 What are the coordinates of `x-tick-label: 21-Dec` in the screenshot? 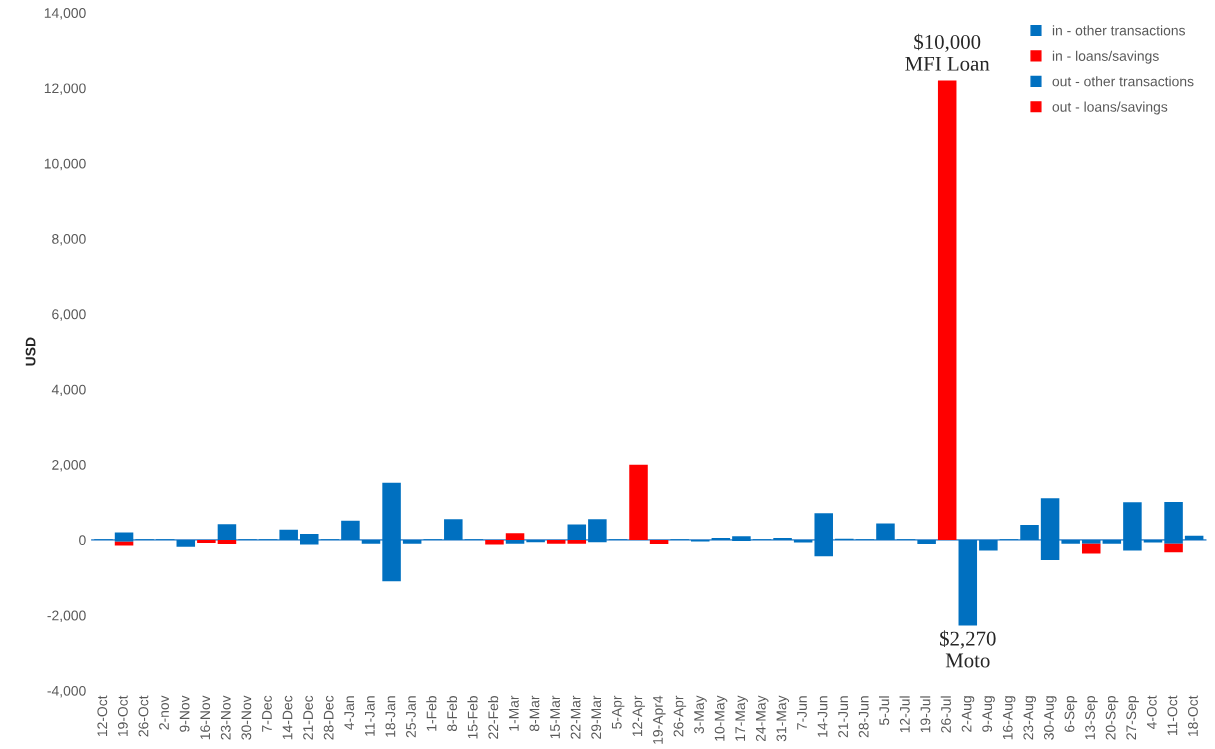 It's located at (308, 717).